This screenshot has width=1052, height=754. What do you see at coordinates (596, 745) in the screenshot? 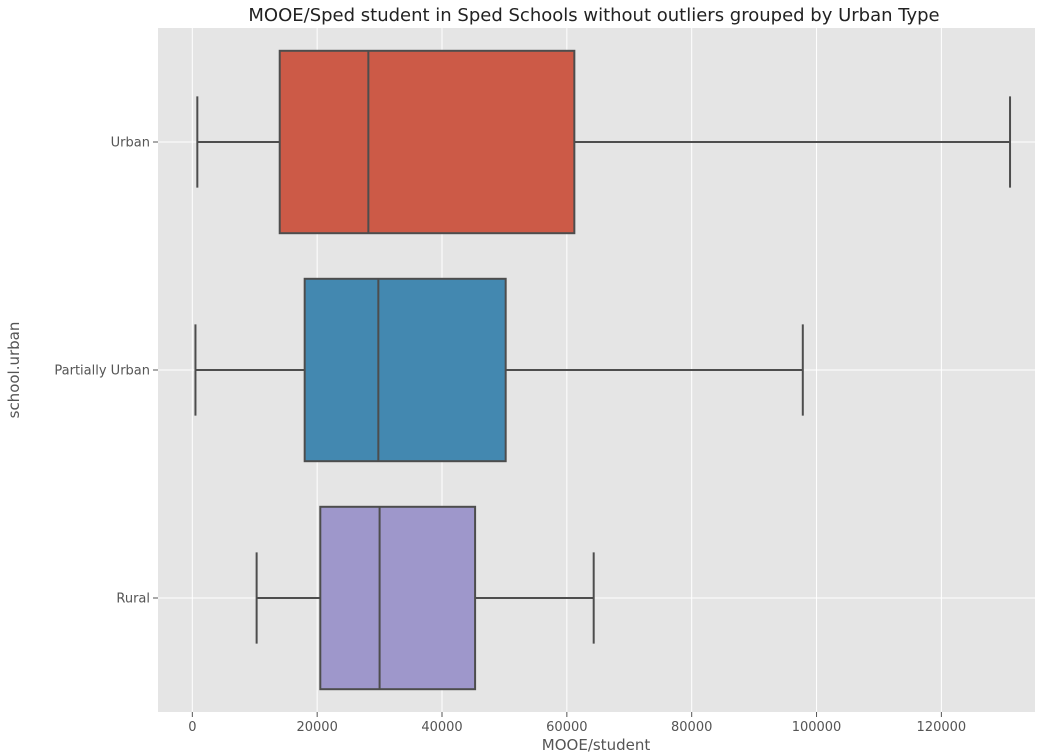
I see `x-axis-title: MOOE/student` at bounding box center [596, 745].